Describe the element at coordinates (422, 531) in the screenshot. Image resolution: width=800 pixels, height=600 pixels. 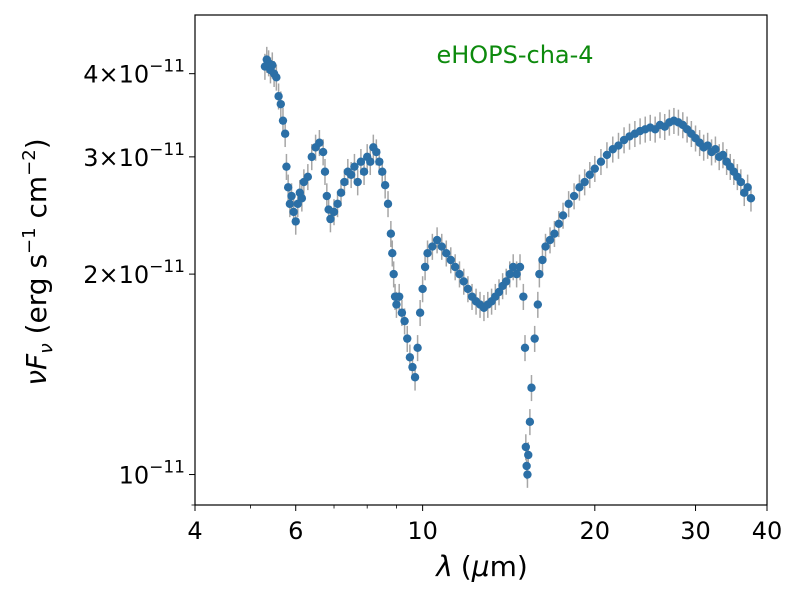
I see `x-tick-label: 10` at that location.